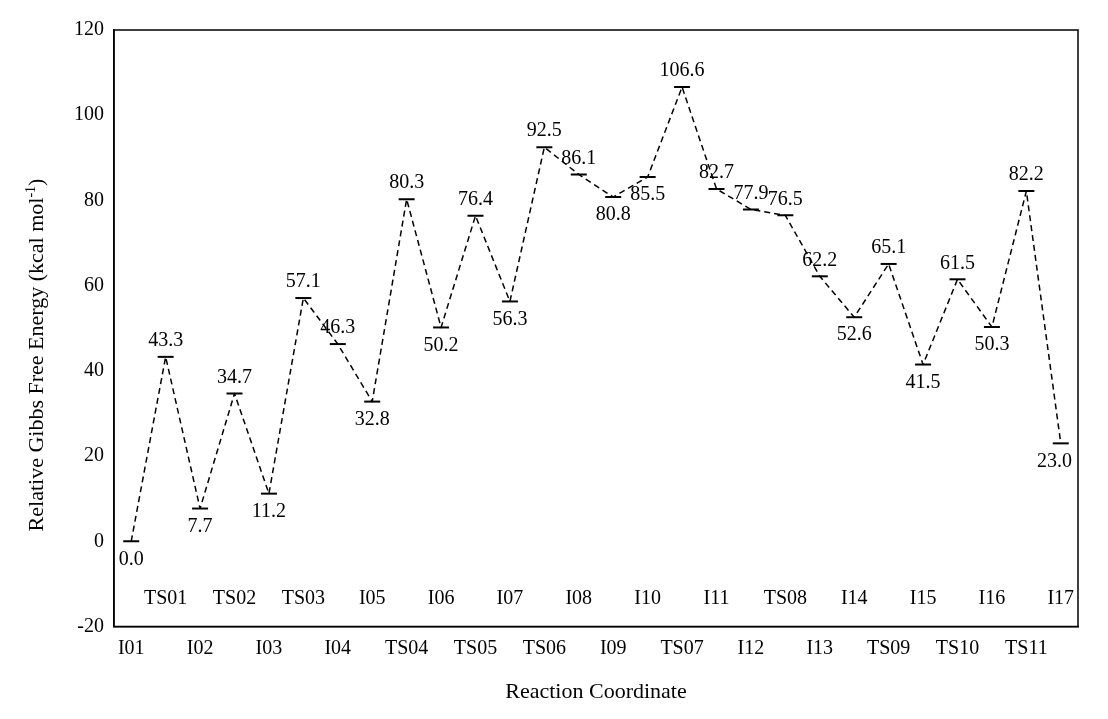 The height and width of the screenshot is (719, 1108). I want to click on x-axis-title: Reaction Coordinate, so click(596, 690).